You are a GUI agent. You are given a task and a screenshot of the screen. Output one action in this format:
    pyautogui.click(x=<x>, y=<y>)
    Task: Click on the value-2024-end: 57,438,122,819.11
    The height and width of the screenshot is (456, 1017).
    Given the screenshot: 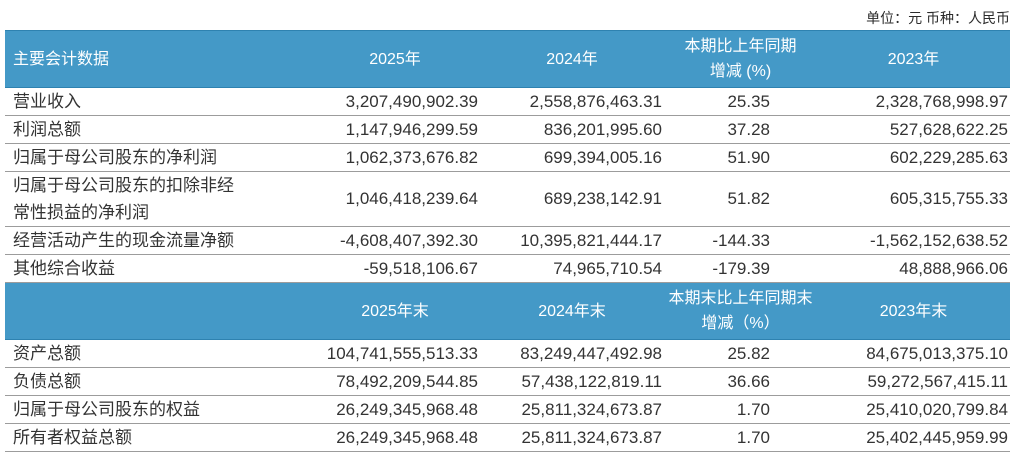 What is the action you would take?
    pyautogui.click(x=572, y=381)
    